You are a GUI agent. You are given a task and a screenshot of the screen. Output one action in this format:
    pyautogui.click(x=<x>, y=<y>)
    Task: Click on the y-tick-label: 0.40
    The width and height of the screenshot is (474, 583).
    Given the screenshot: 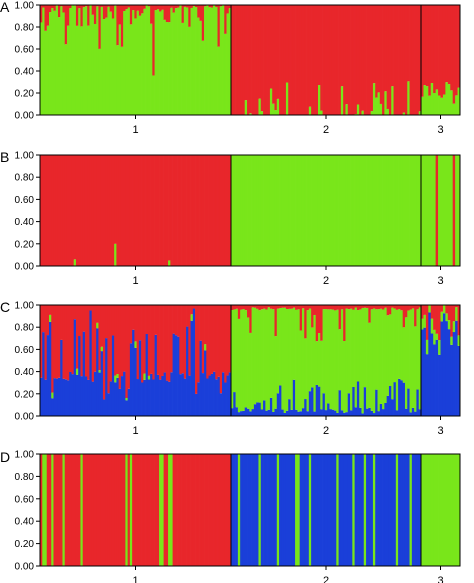 What is the action you would take?
    pyautogui.click(x=25, y=372)
    